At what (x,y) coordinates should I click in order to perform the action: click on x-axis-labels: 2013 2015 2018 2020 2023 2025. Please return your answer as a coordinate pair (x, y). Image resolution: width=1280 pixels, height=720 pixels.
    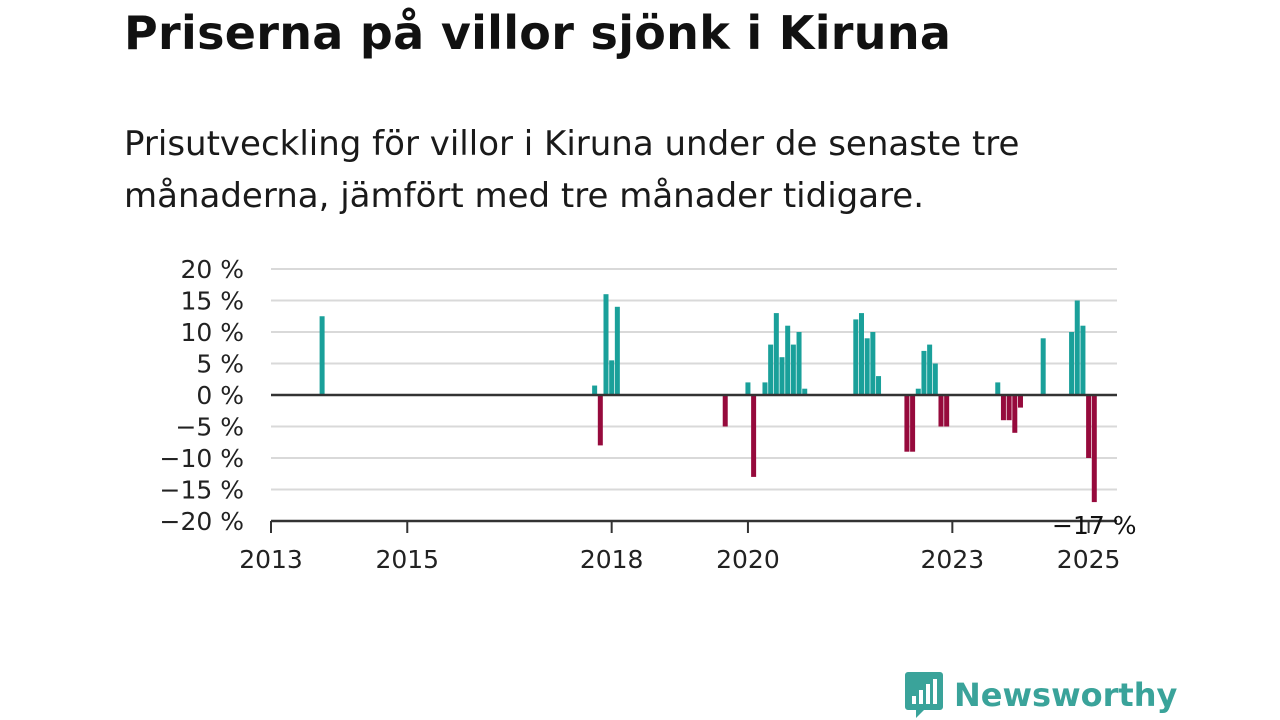
    Looking at the image, I should click on (679, 559).